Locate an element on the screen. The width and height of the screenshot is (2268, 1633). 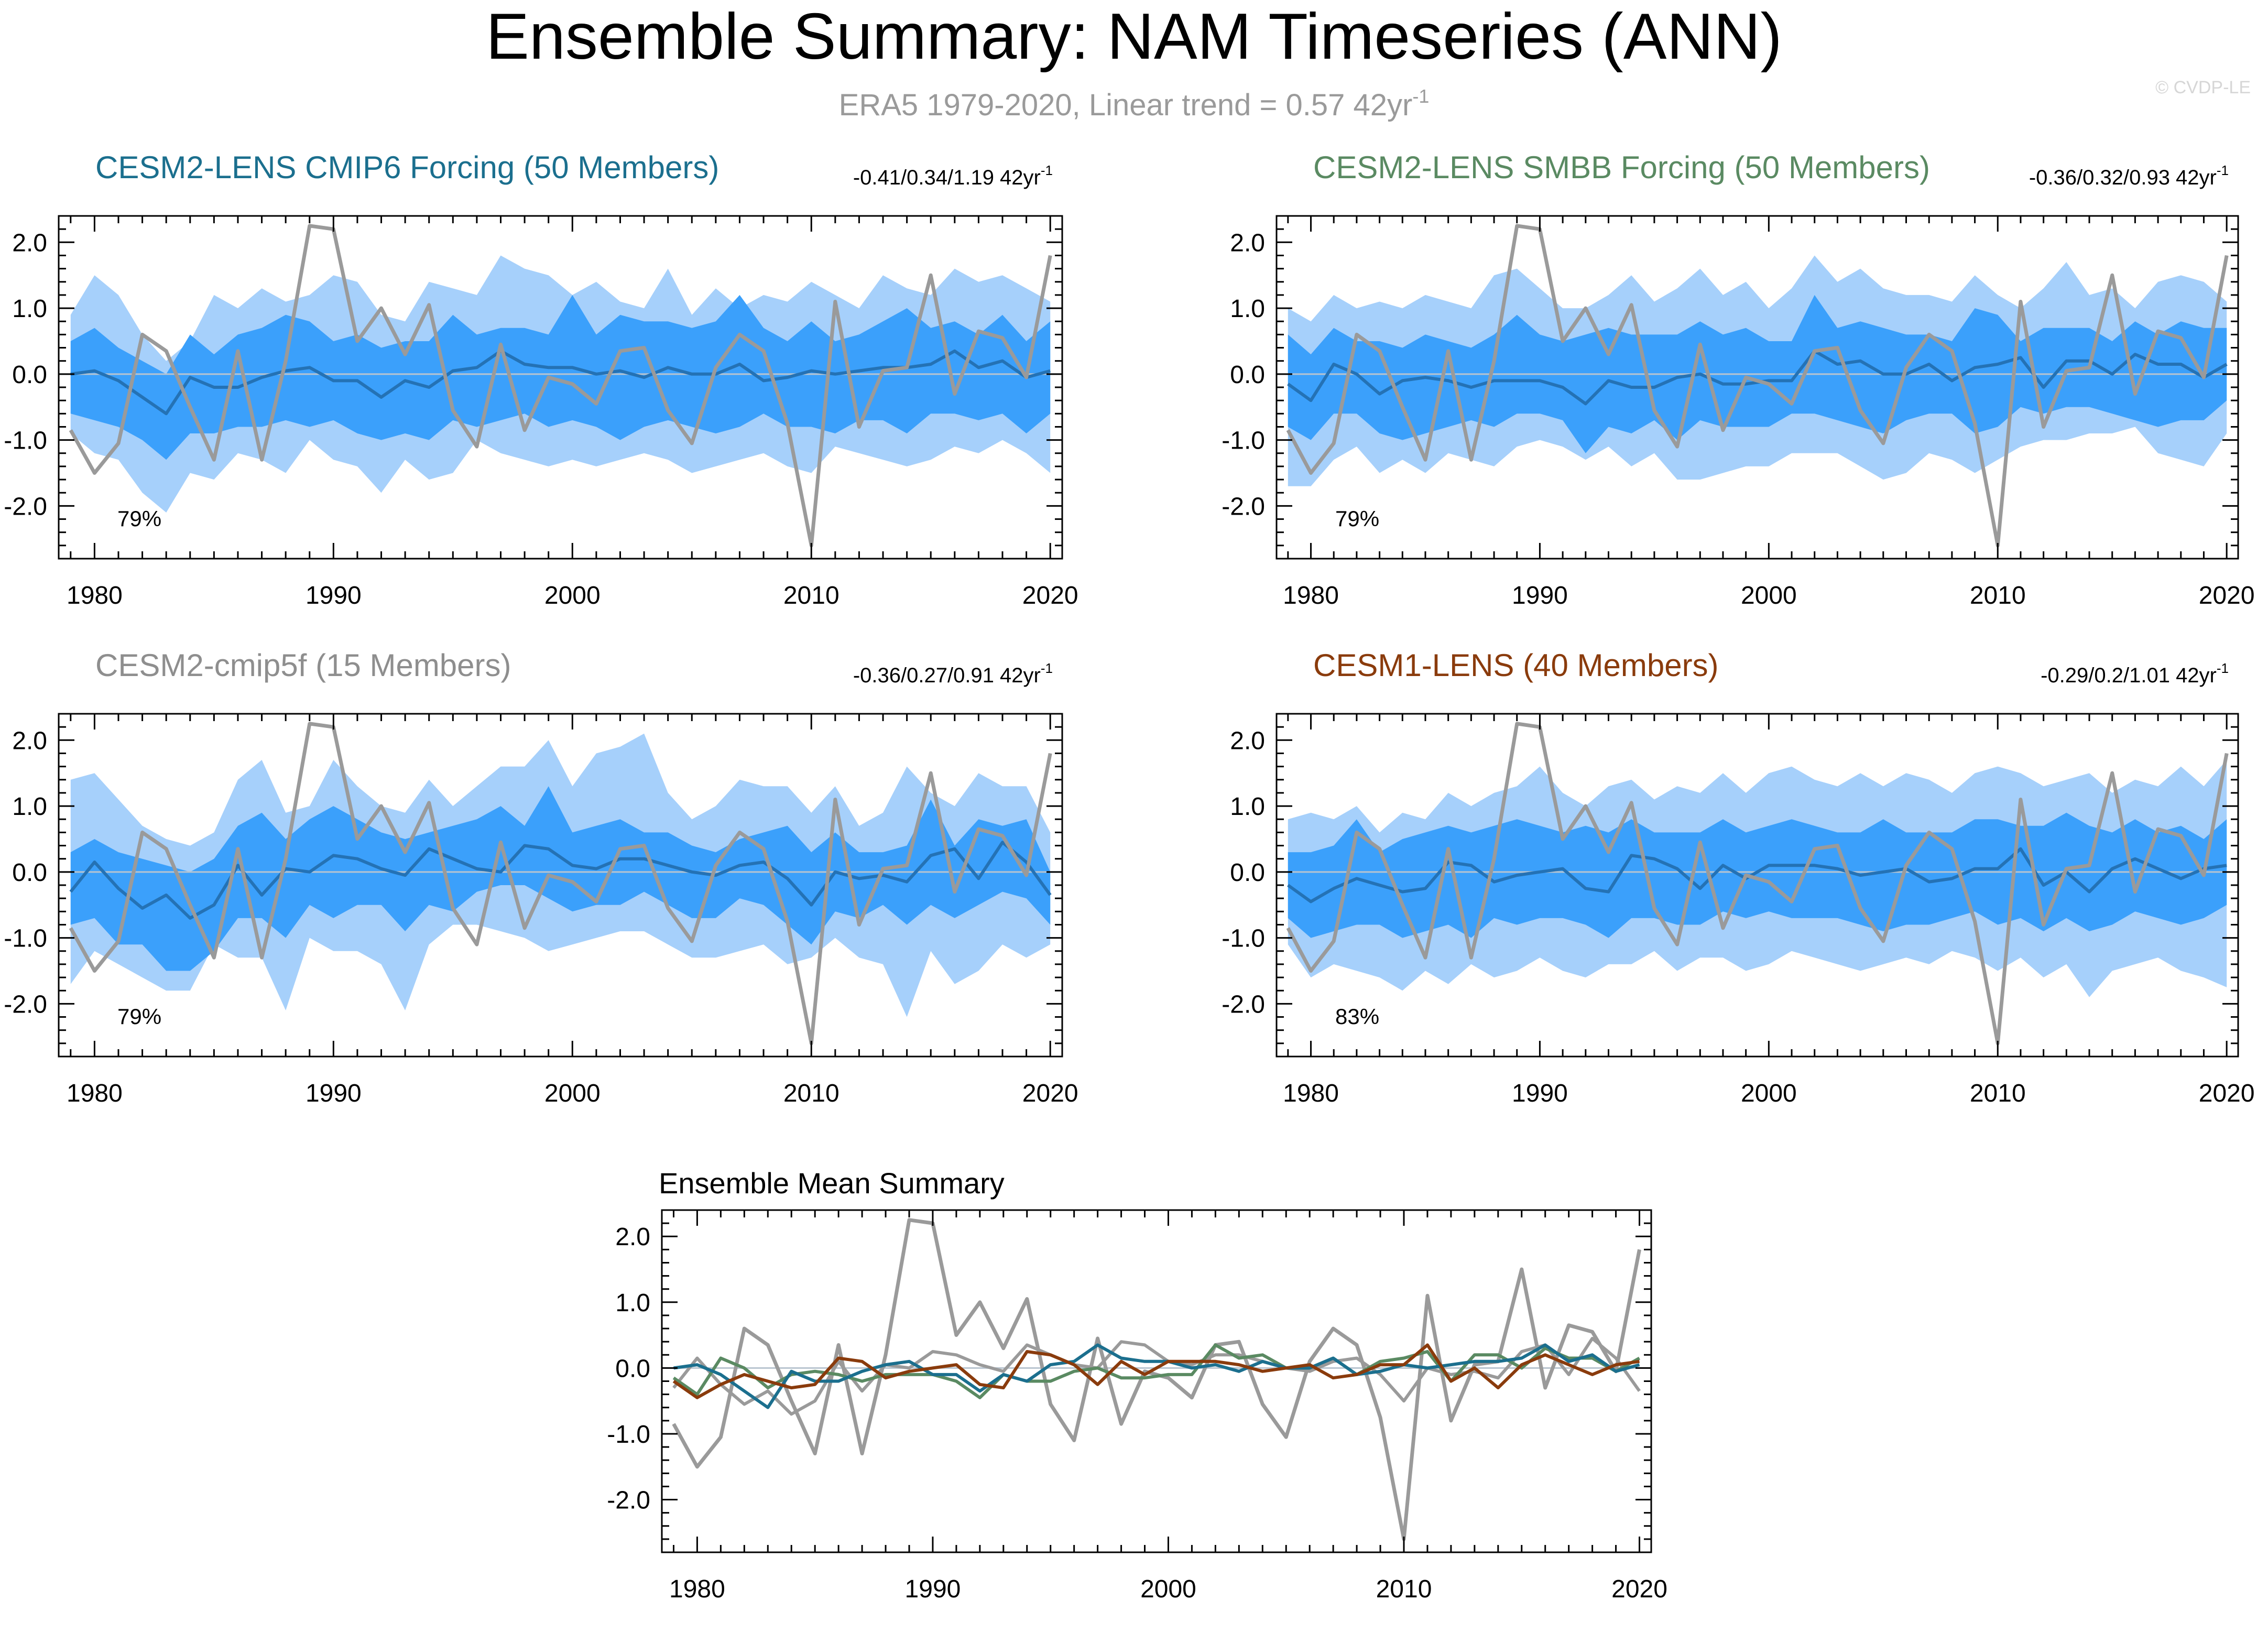
watermark: © CVDP-LE is located at coordinates (2203, 87).